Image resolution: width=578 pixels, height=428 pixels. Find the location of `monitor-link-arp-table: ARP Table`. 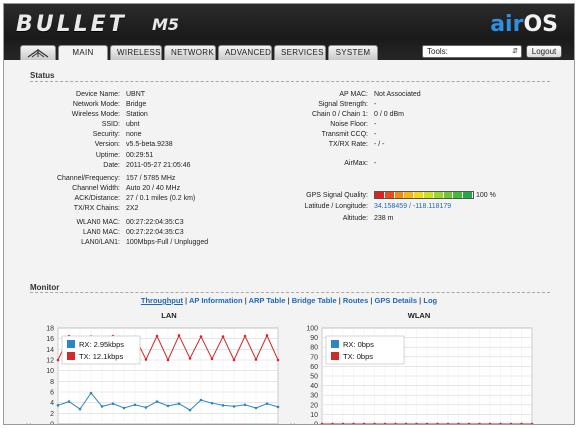

monitor-link-arp-table: ARP Table is located at coordinates (267, 300).